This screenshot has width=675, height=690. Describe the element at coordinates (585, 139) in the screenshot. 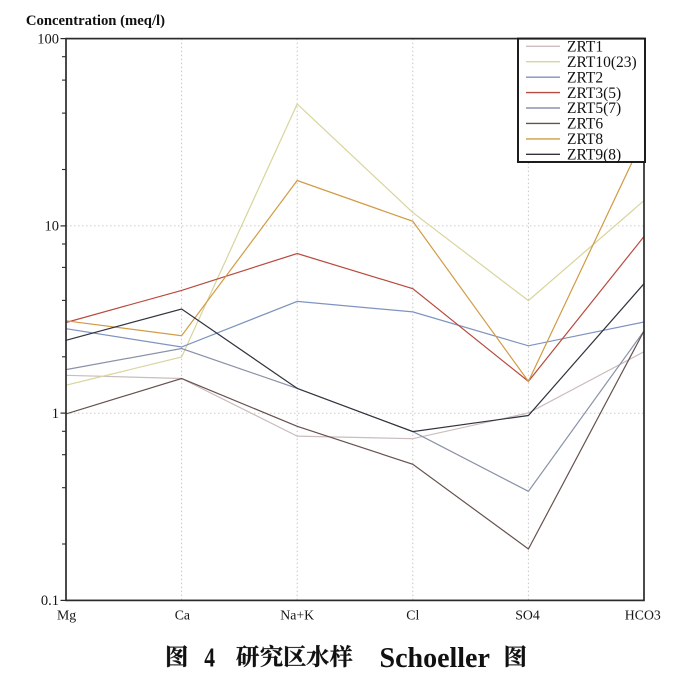

I see `svg-text: ZRT8` at that location.